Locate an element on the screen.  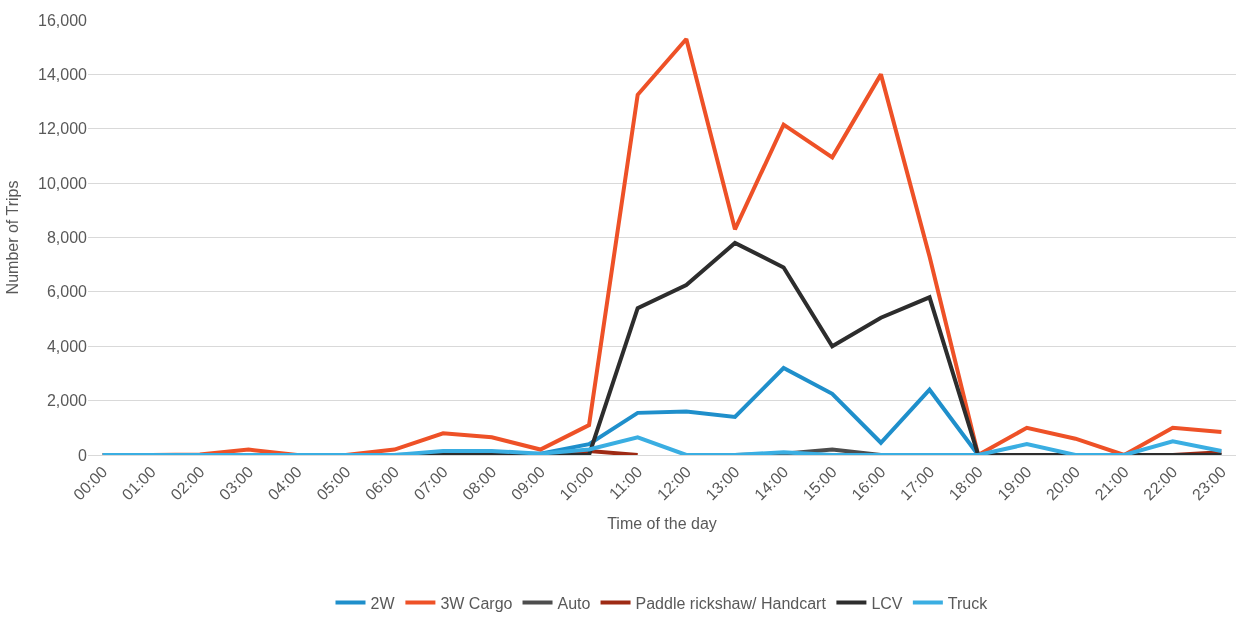
y-tick-label: 2,000 is located at coordinates (67, 401).